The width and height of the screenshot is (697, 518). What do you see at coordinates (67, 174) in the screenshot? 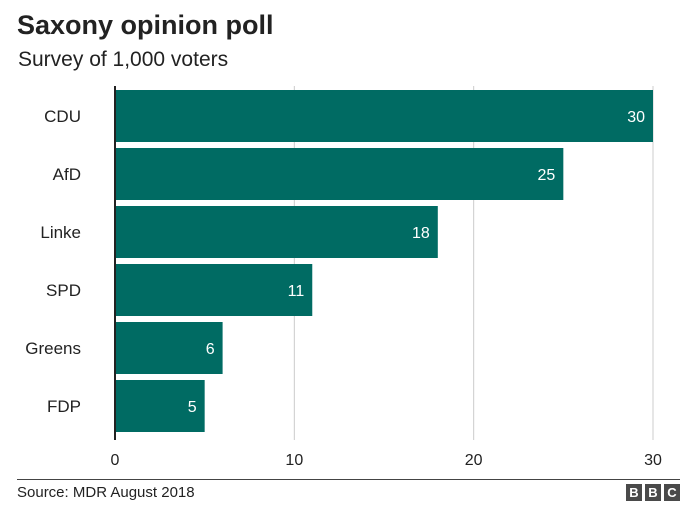
I see `category-label: AfD` at bounding box center [67, 174].